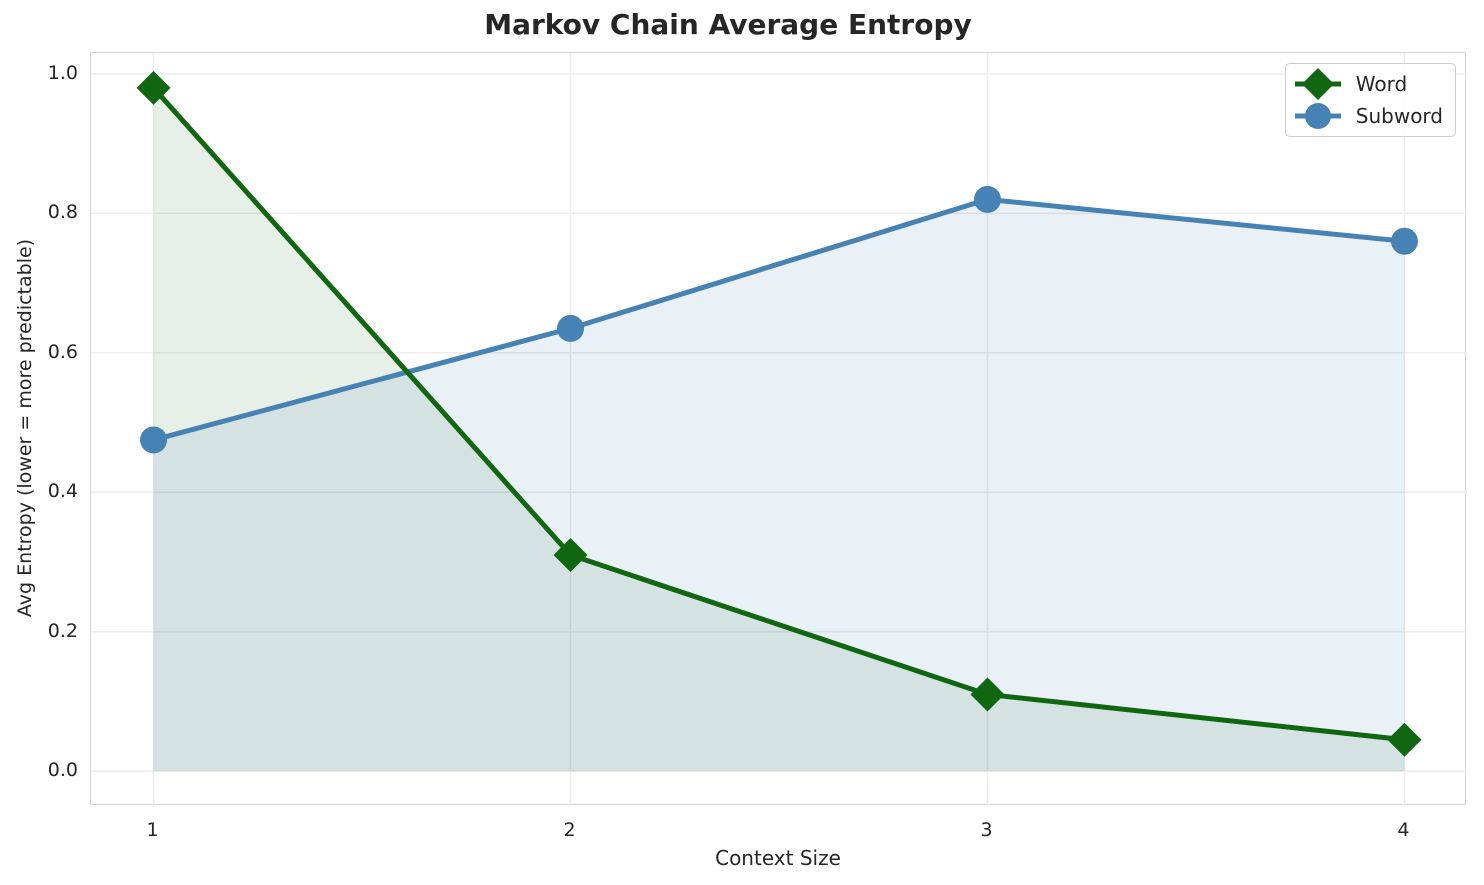 The height and width of the screenshot is (885, 1484). I want to click on x-tick-label: 3, so click(986, 830).